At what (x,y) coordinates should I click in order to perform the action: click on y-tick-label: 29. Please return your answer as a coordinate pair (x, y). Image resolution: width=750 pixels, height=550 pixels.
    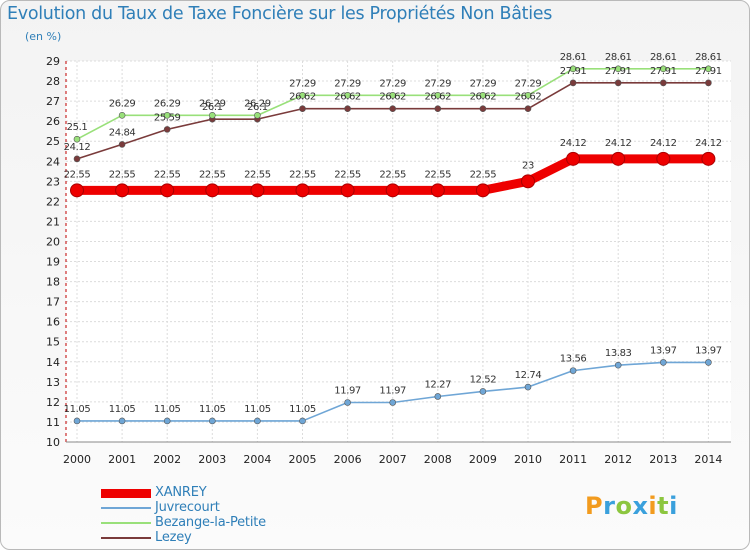
    Looking at the image, I should click on (53, 61).